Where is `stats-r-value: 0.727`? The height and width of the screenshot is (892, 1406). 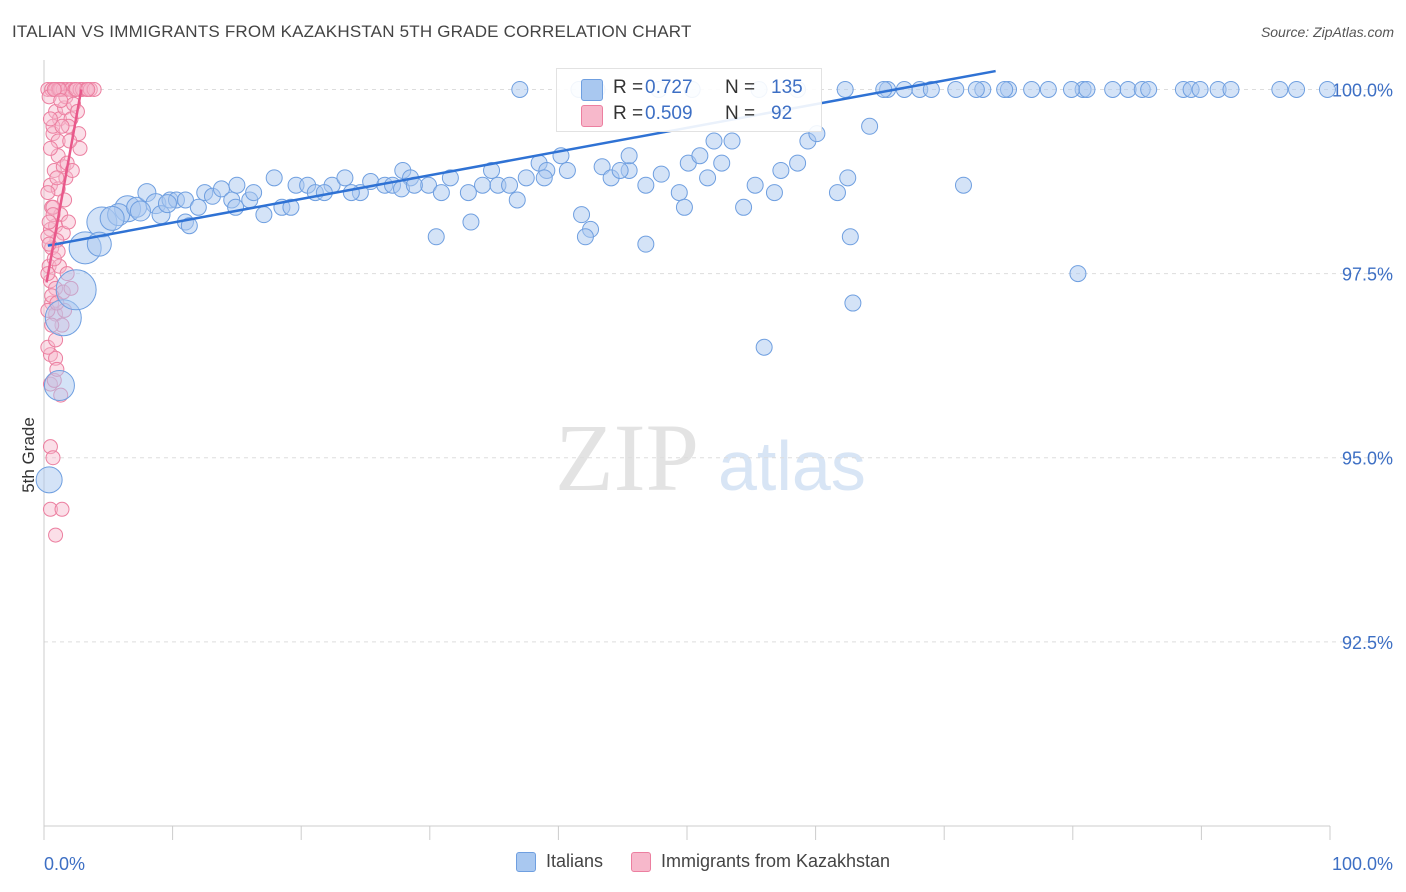
stats-r-value: 0.727 is located at coordinates (669, 87).